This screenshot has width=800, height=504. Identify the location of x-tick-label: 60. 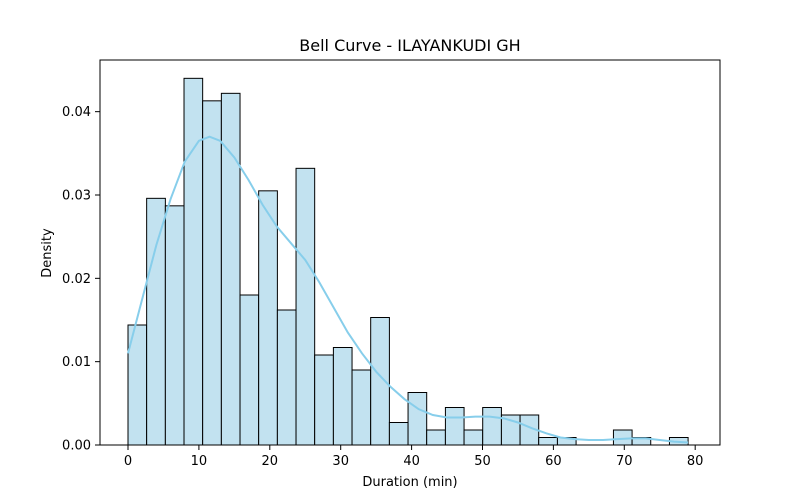
(553, 461).